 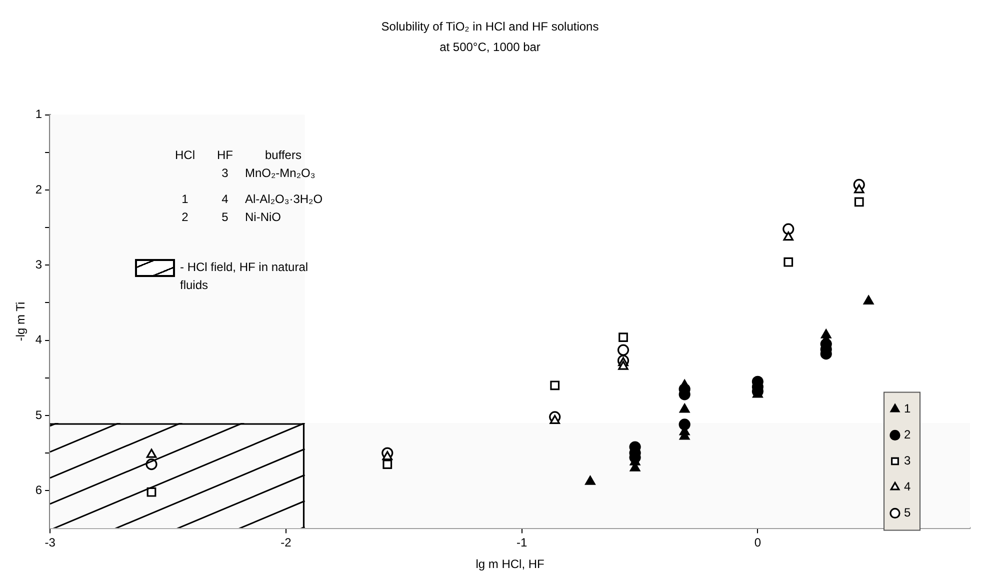 I want to click on annotation: HCl, so click(x=185, y=155).